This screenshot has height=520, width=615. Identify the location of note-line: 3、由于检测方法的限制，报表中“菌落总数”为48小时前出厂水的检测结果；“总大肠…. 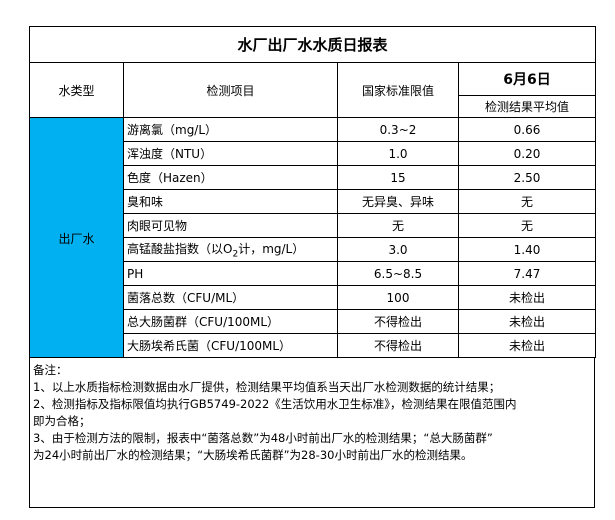
(263, 438).